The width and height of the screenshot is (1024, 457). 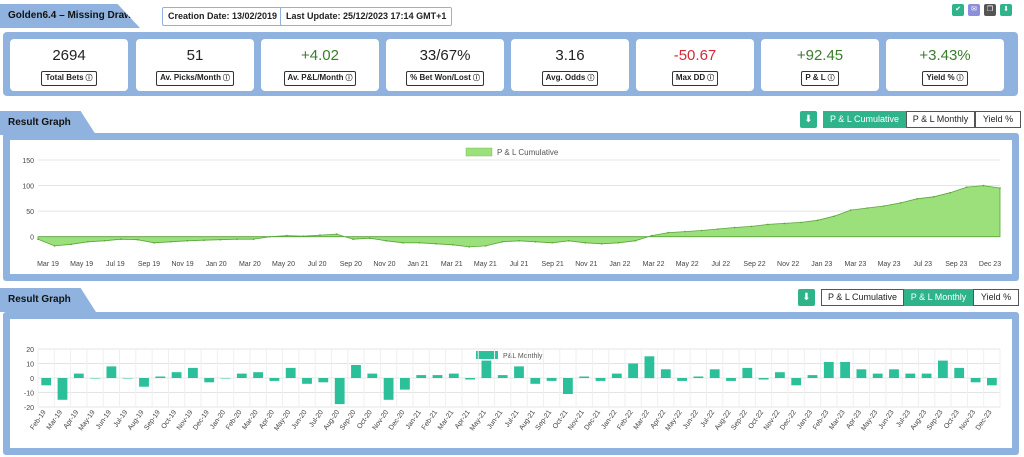 What do you see at coordinates (998, 119) in the screenshot?
I see `graph1-tab-yield: Yield %` at bounding box center [998, 119].